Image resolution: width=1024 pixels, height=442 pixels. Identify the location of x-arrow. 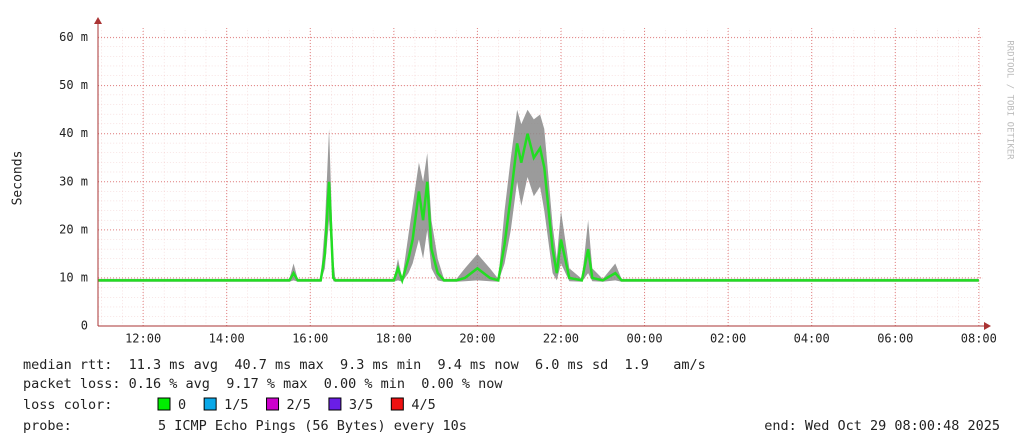
(987, 326).